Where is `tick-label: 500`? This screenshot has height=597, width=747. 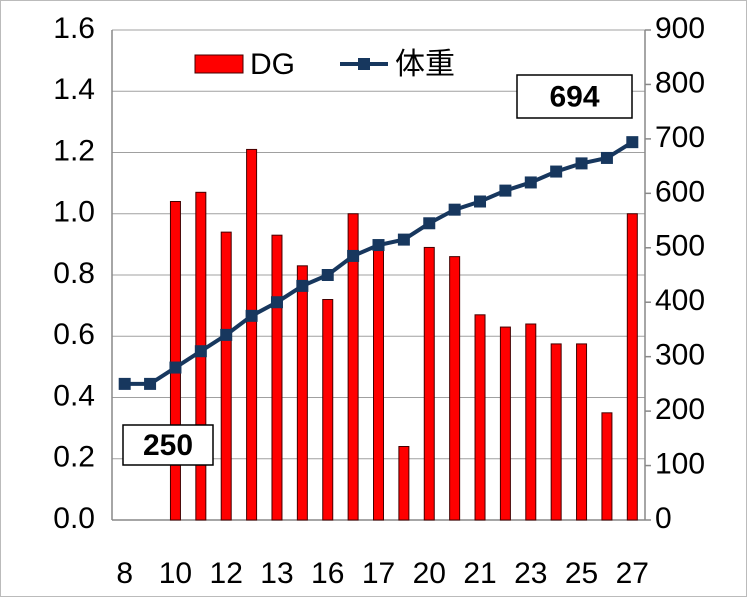
tick-label: 500 is located at coordinates (680, 246).